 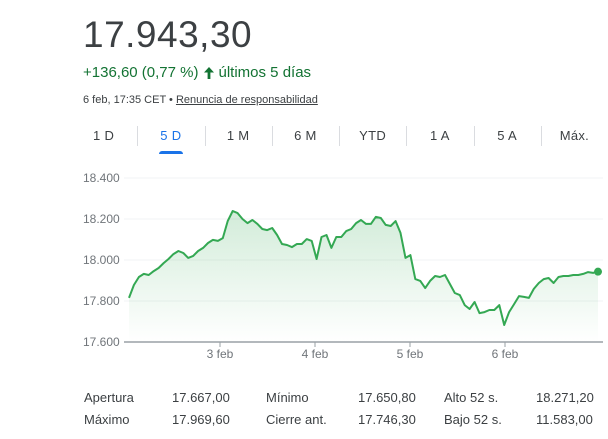 I want to click on tab-5a: 5 A, so click(x=507, y=137).